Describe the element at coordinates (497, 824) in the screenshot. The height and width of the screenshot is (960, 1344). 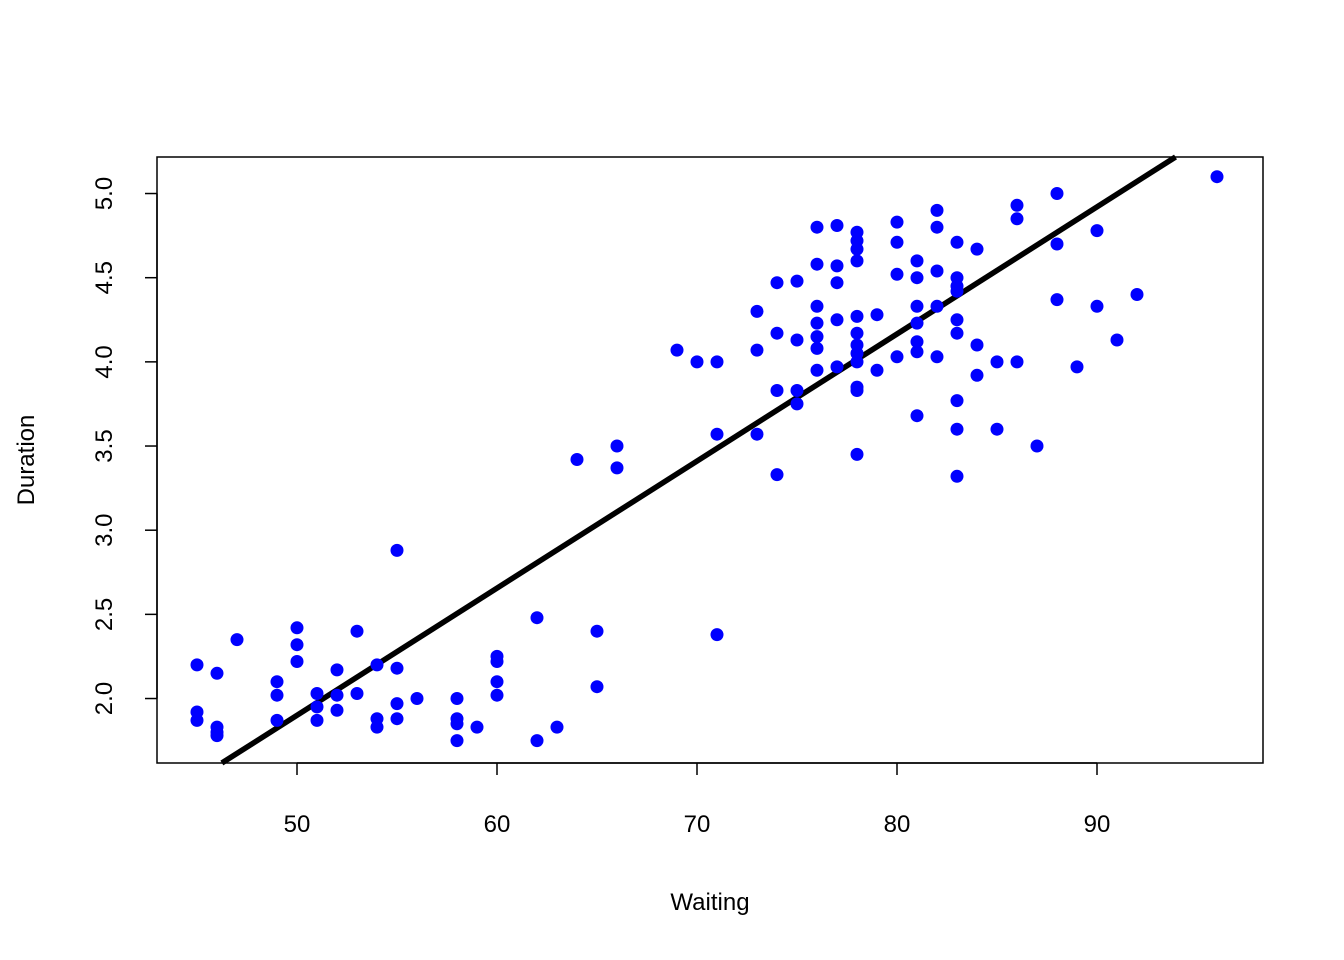
I see `x-tick-label-1: 60` at that location.